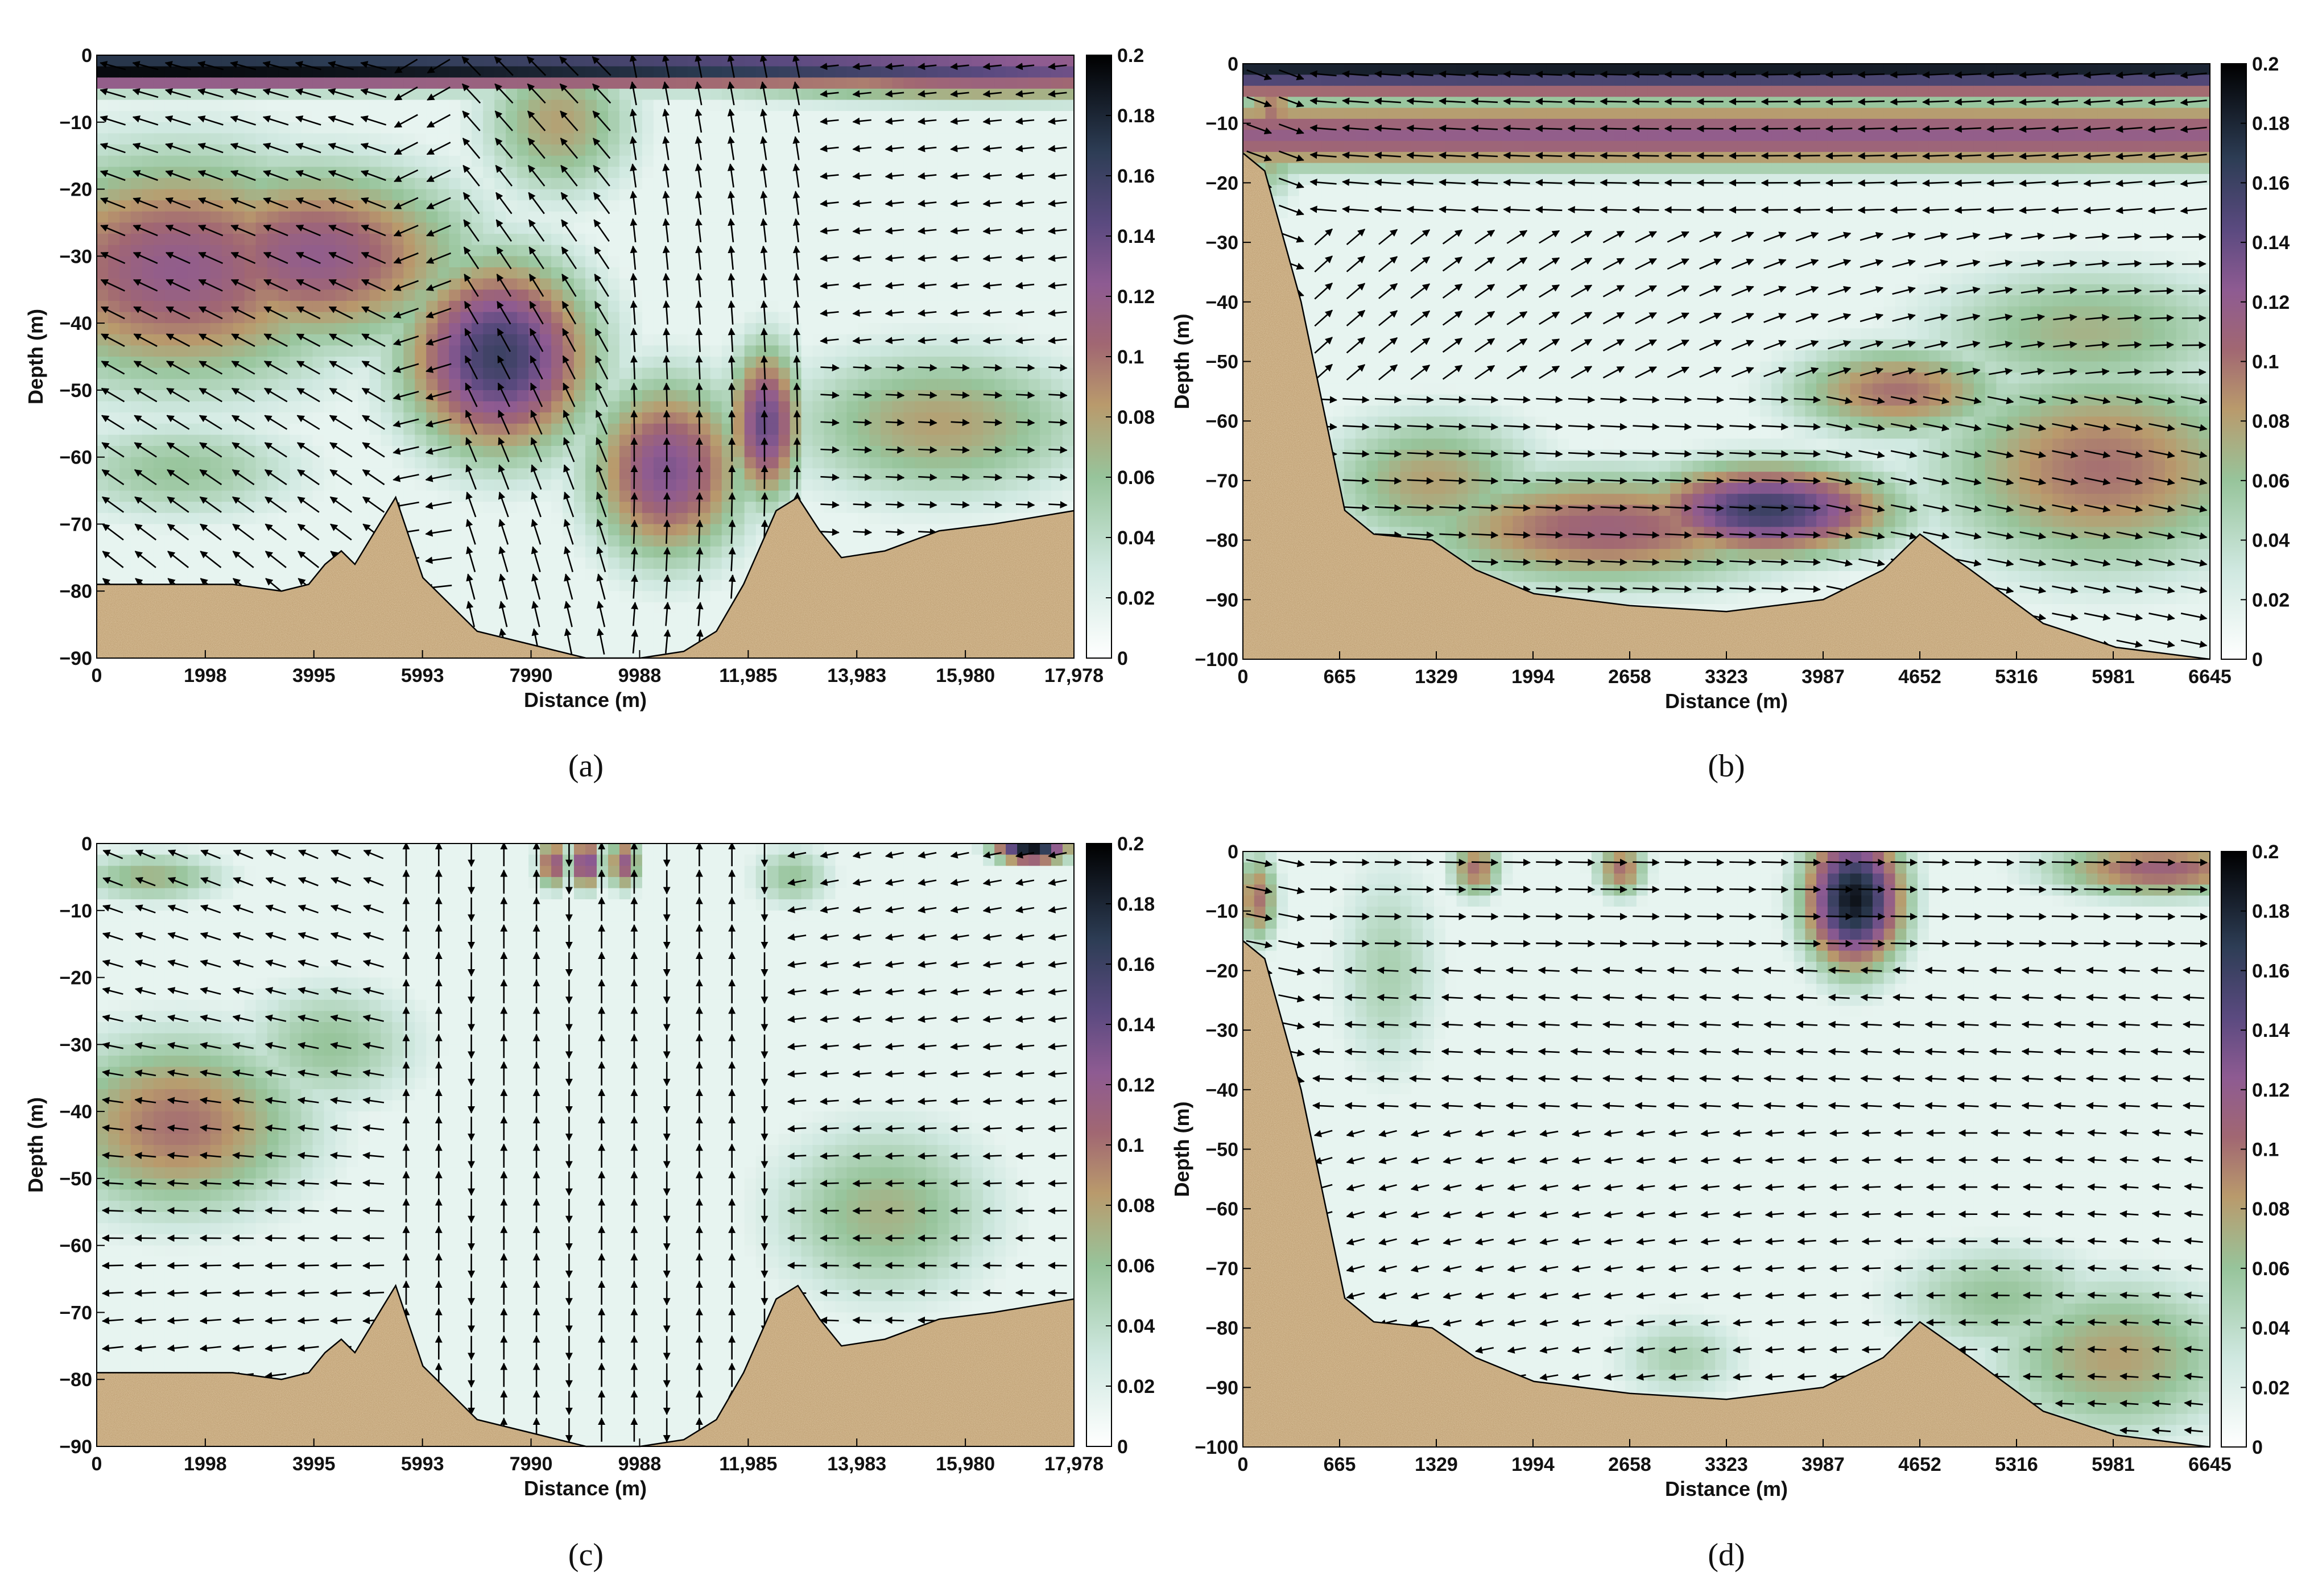 This screenshot has width=2318, height=1596. Describe the element at coordinates (1221, 422) in the screenshot. I see `y-tick-label: −60` at that location.